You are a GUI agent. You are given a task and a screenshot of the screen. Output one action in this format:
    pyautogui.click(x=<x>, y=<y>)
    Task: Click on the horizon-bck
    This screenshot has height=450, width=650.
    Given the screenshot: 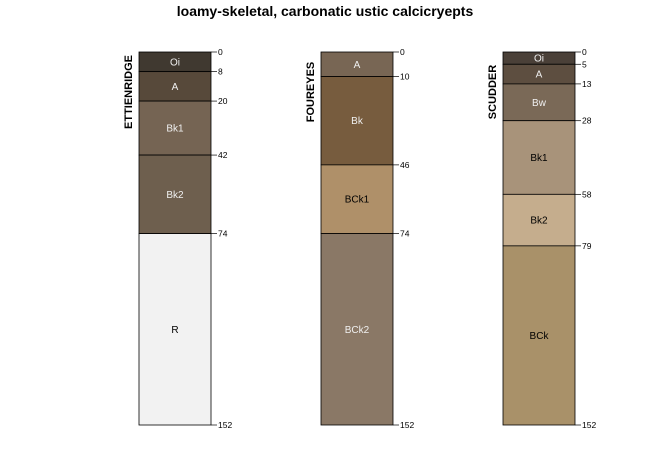 What is the action you would take?
    pyautogui.click(x=539, y=335)
    